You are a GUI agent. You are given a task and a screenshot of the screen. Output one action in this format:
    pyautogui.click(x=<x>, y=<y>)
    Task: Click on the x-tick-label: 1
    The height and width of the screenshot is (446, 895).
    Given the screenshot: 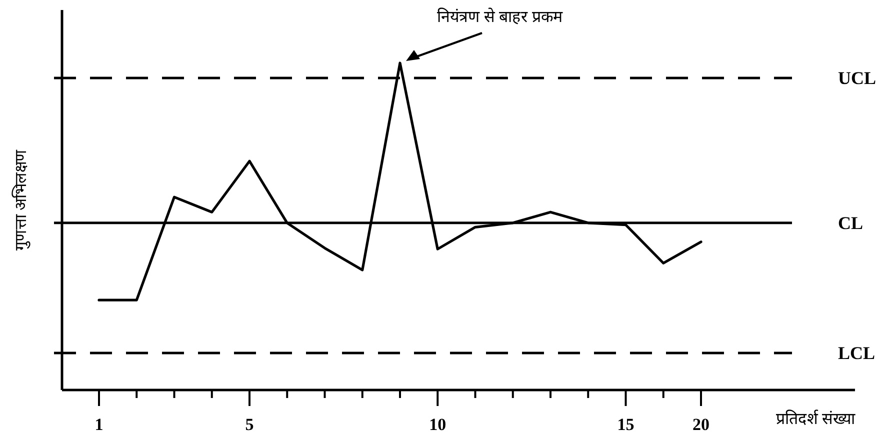 What is the action you would take?
    pyautogui.click(x=99, y=424)
    